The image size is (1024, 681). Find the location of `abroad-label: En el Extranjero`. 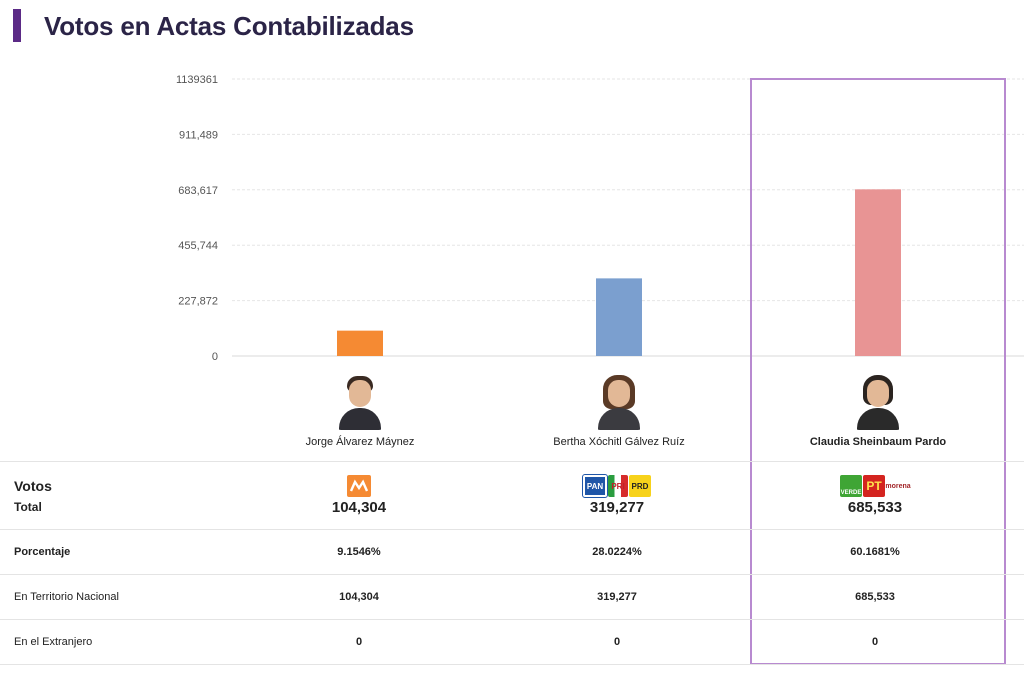

abroad-label: En el Extranjero is located at coordinates (115, 642).